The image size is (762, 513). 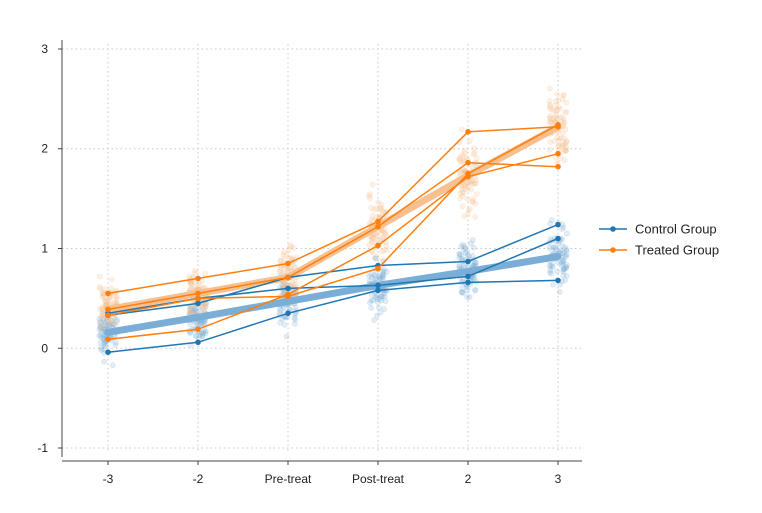 What do you see at coordinates (44, 249) in the screenshot?
I see `y-tick-label: 1` at bounding box center [44, 249].